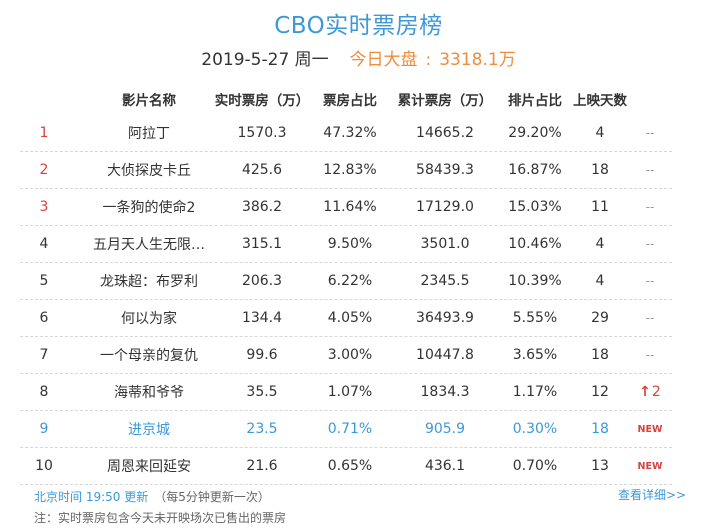 This screenshot has width=717, height=528. What do you see at coordinates (535, 170) in the screenshot?
I see `schedule-share: 16.87%` at bounding box center [535, 170].